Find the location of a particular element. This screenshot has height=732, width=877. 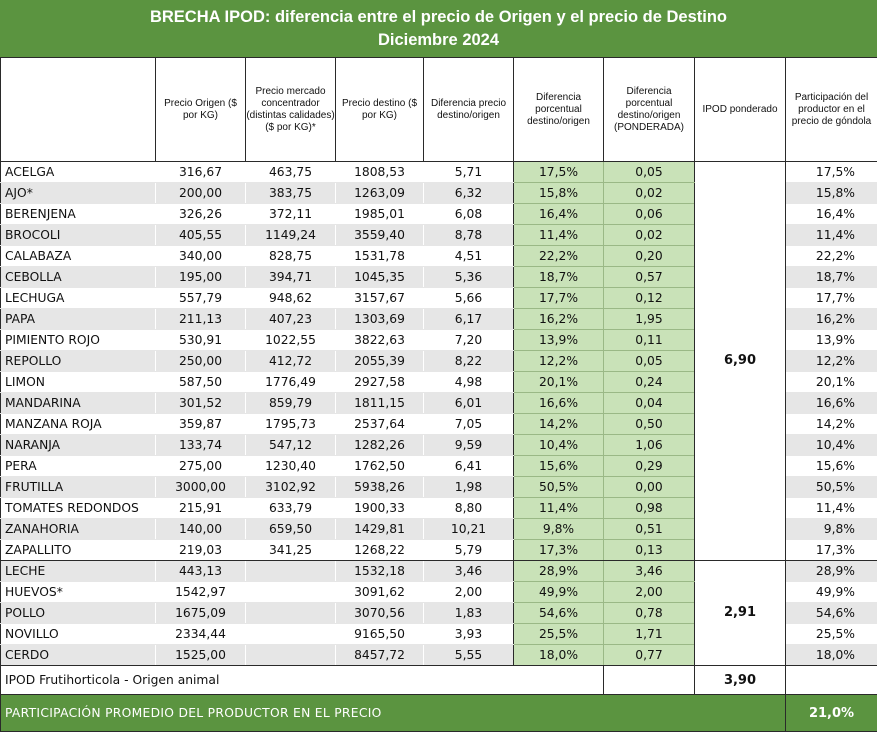

cell-pct: 17,5% is located at coordinates (559, 172).